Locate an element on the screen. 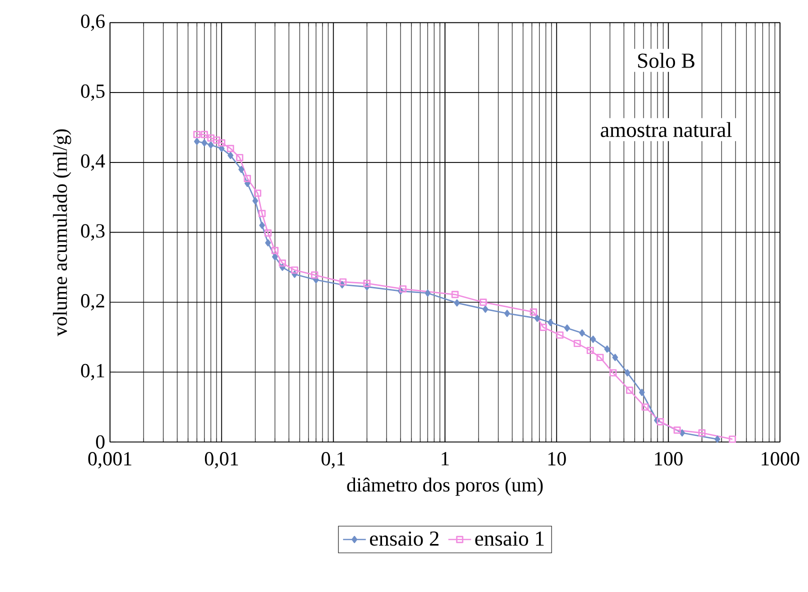  annotation: amostra natural is located at coordinates (666, 130).